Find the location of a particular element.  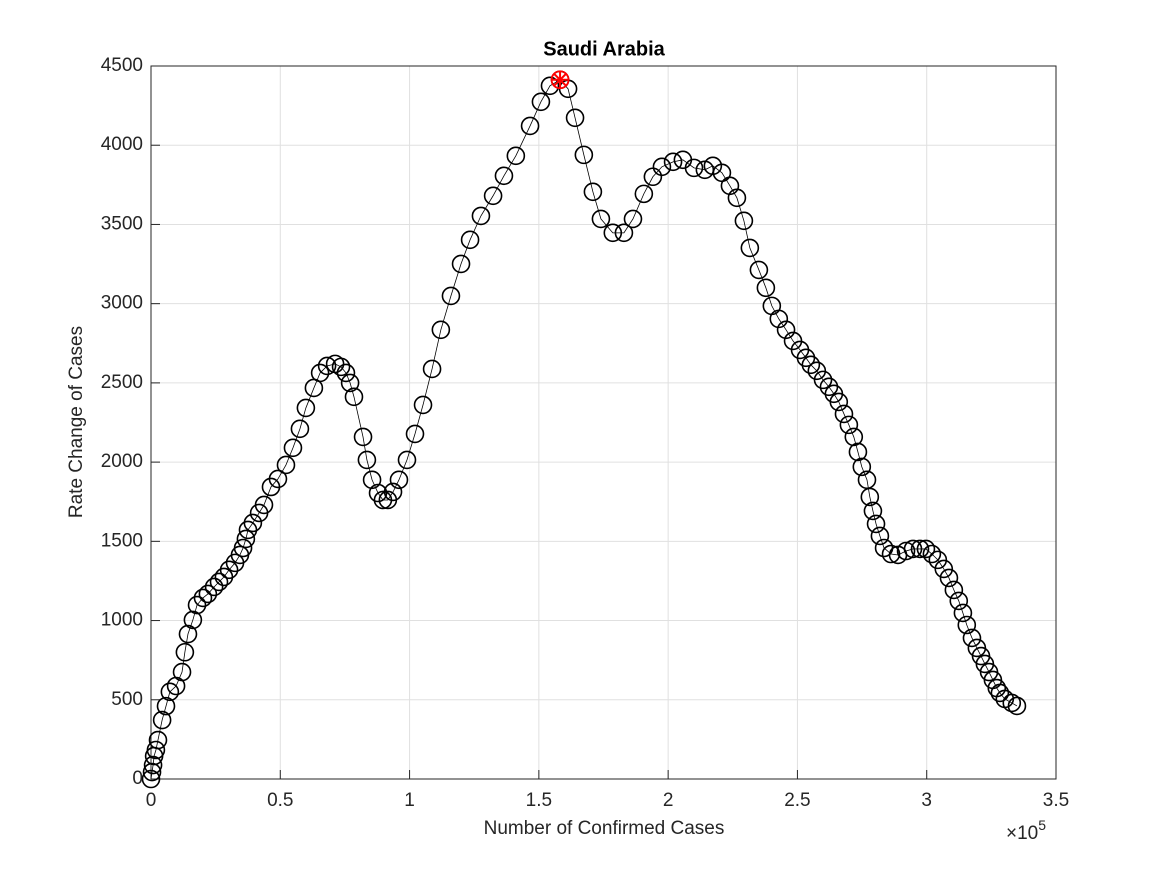

peak-marker is located at coordinates (560, 80).